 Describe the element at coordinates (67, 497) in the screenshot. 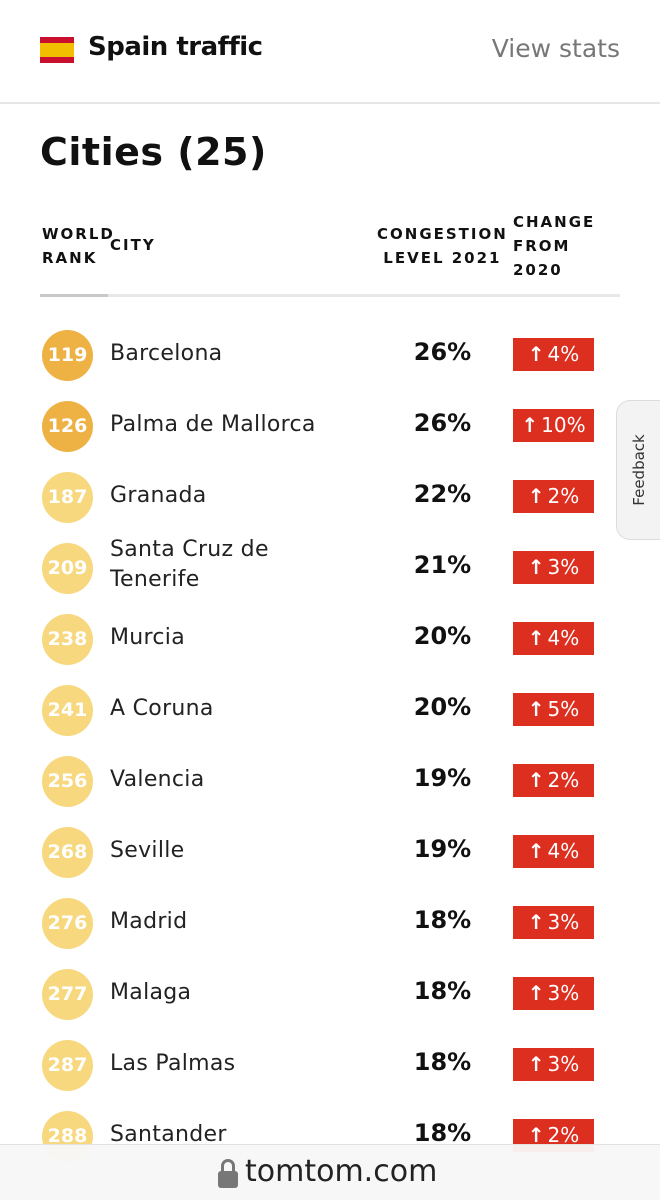

I see `rank-badge: 187` at that location.